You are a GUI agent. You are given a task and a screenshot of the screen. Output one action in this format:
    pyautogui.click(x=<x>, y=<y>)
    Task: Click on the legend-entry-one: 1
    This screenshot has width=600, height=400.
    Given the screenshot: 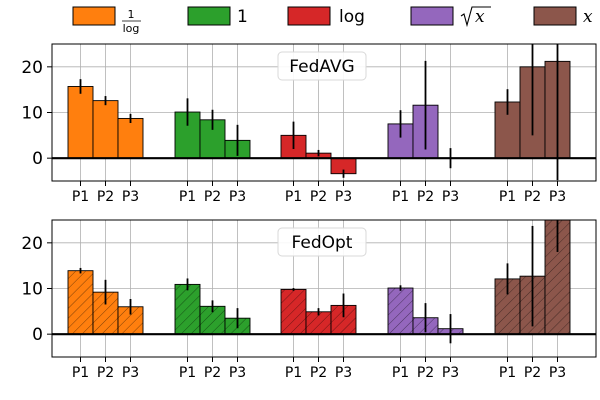 What is the action you would take?
    pyautogui.click(x=217, y=16)
    